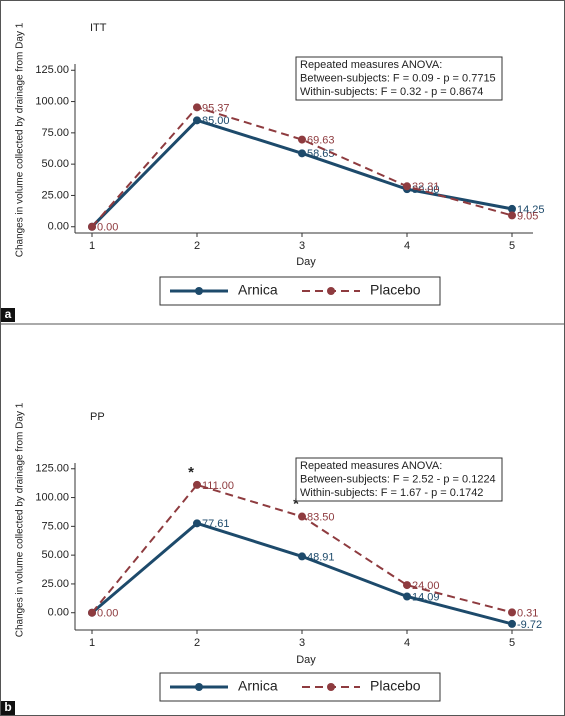 This screenshot has width=565, height=716. I want to click on value-label: 58.65, so click(321, 154).